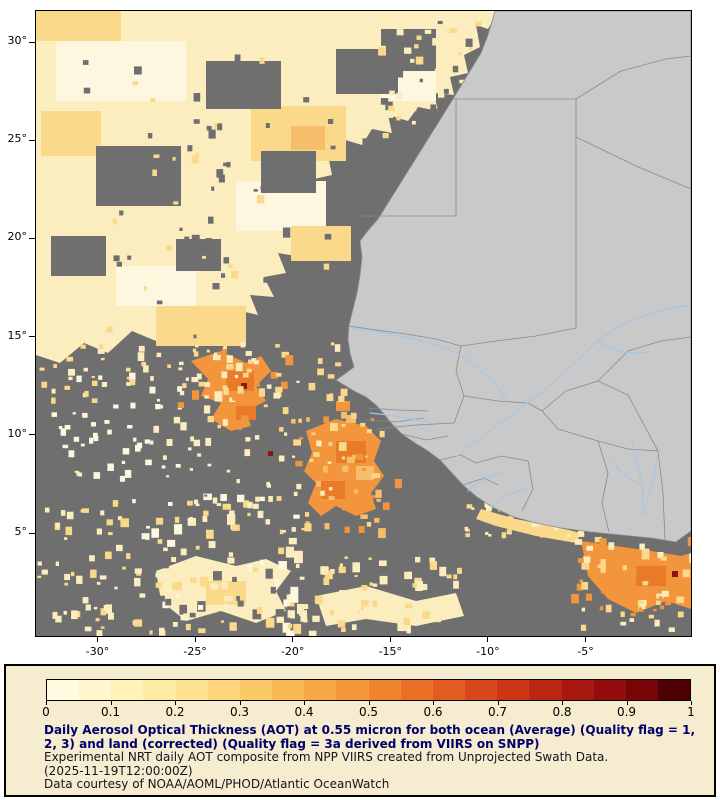 The width and height of the screenshot is (720, 800). I want to click on y-axis-label: 10°, so click(17, 433).